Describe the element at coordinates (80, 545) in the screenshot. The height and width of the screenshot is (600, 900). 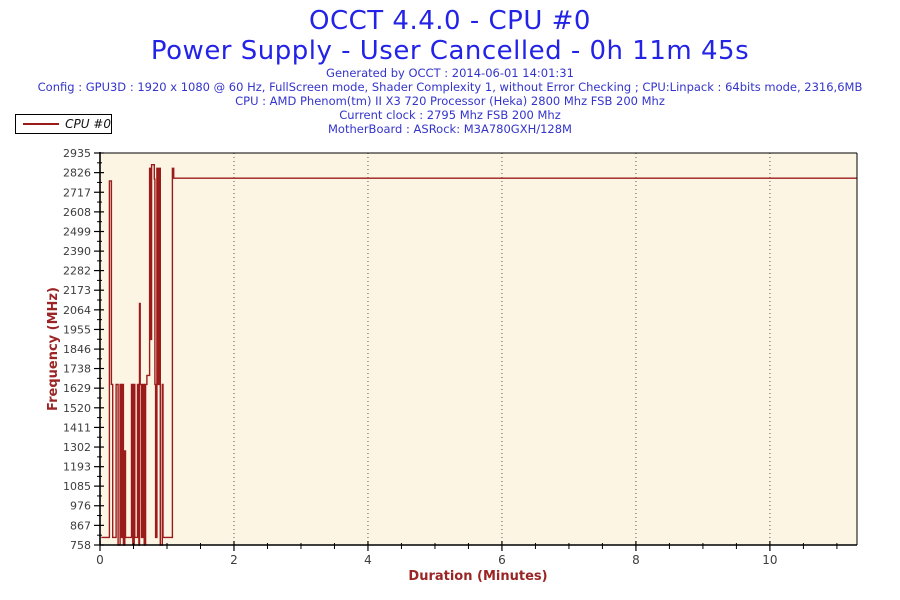
I see `y-tick-label: 758` at that location.